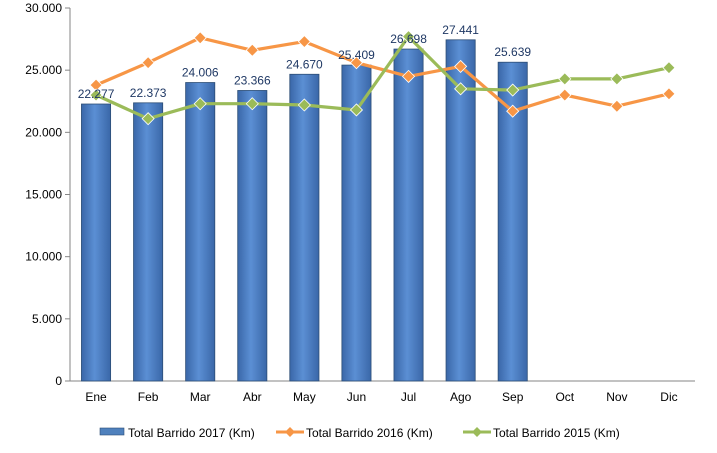 The height and width of the screenshot is (453, 717). Describe the element at coordinates (564, 397) in the screenshot. I see `x-tick-label: Oct` at that location.